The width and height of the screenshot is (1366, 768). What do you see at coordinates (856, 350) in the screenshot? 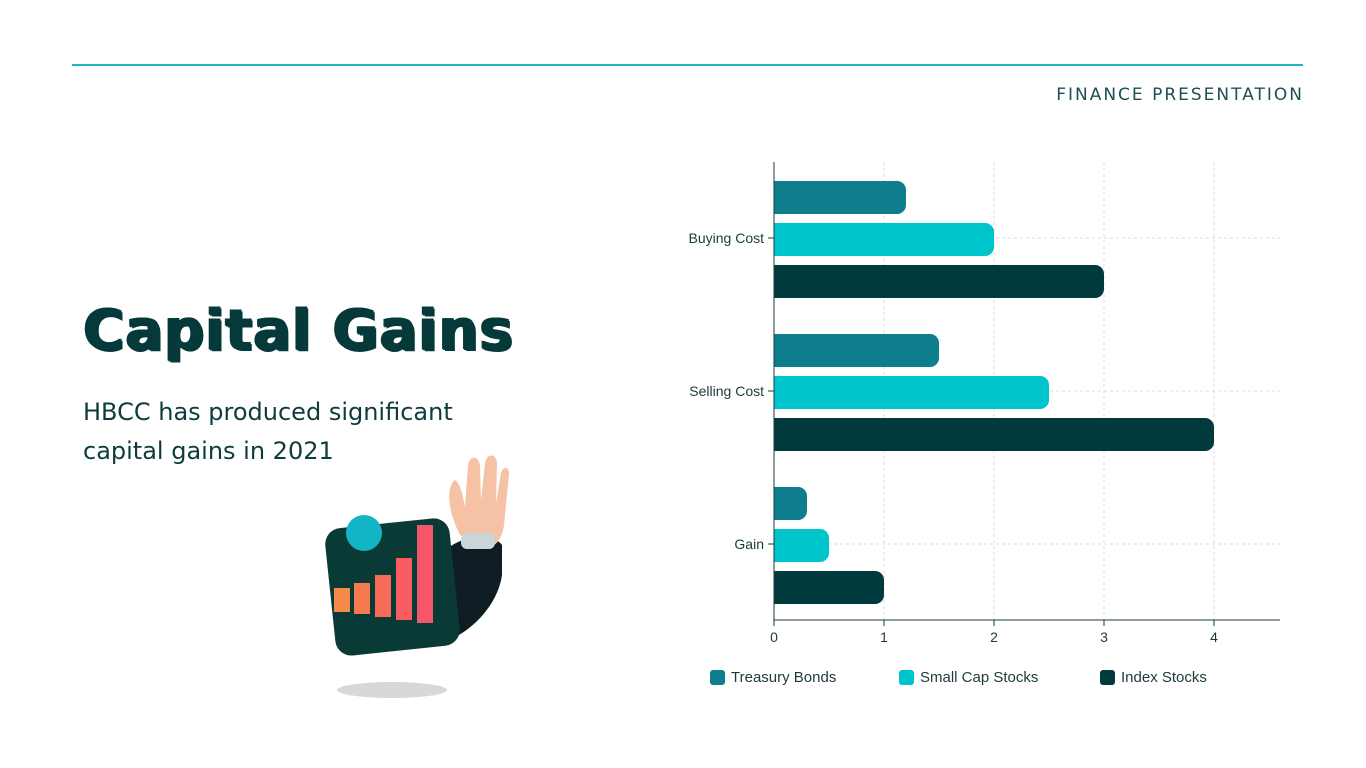
I see `bar-treasury-bonds-selling-cost` at bounding box center [856, 350].